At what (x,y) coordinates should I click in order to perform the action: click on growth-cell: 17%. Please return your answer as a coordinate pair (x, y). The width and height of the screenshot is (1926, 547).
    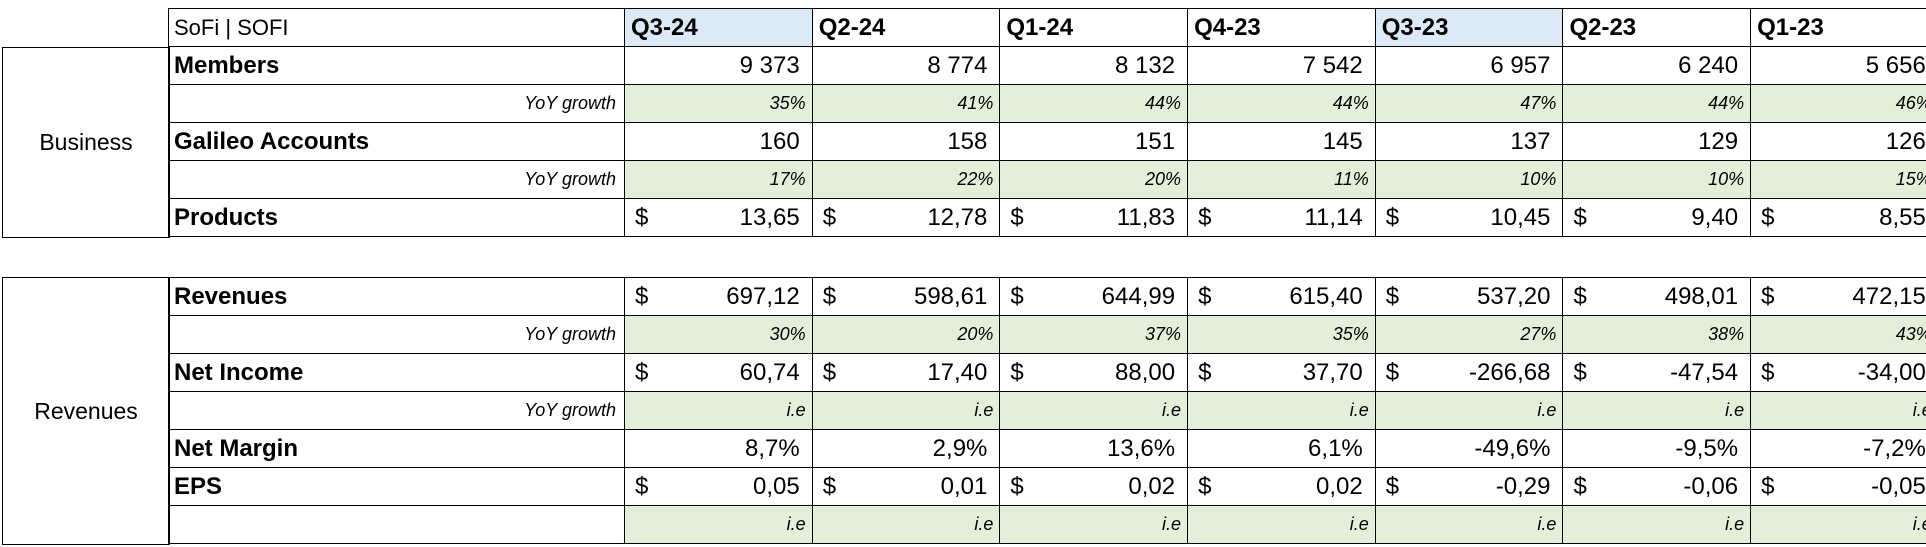
    Looking at the image, I should click on (718, 179).